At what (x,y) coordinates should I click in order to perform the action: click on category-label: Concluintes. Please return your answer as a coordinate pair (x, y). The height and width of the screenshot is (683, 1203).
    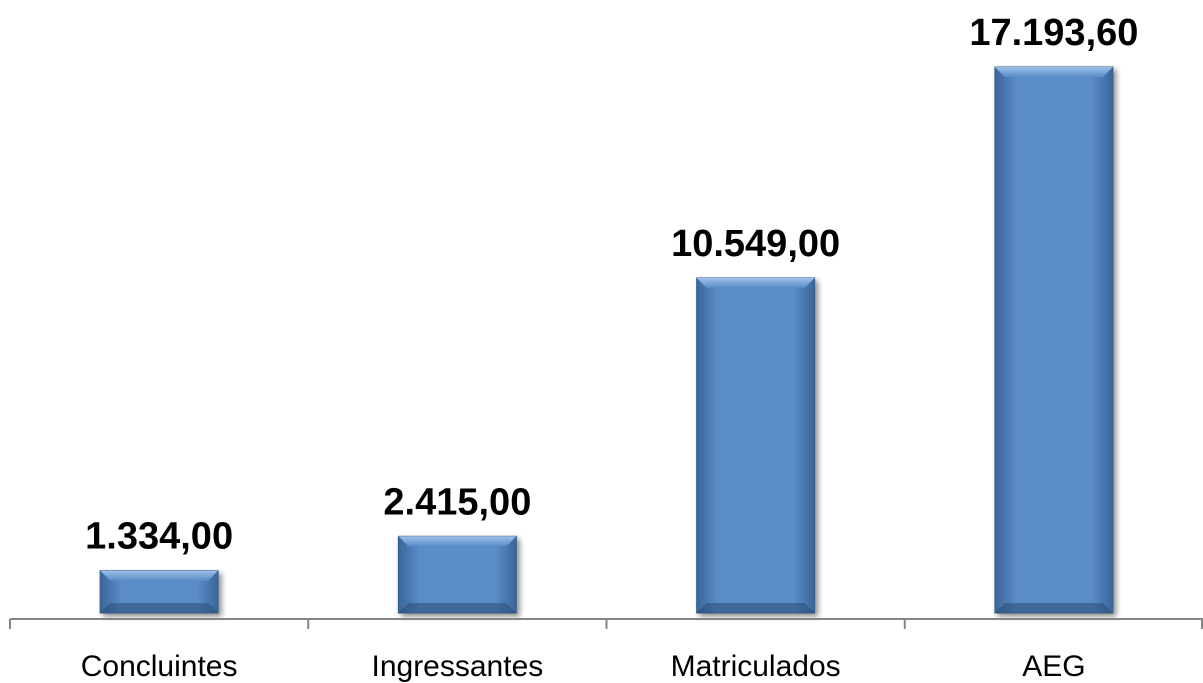
    Looking at the image, I should click on (159, 666).